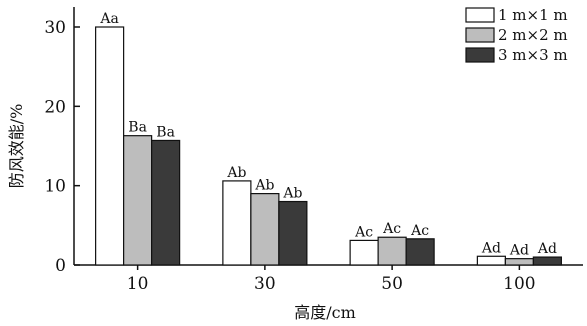  I want to click on x-tick-label: 50, so click(392, 284).